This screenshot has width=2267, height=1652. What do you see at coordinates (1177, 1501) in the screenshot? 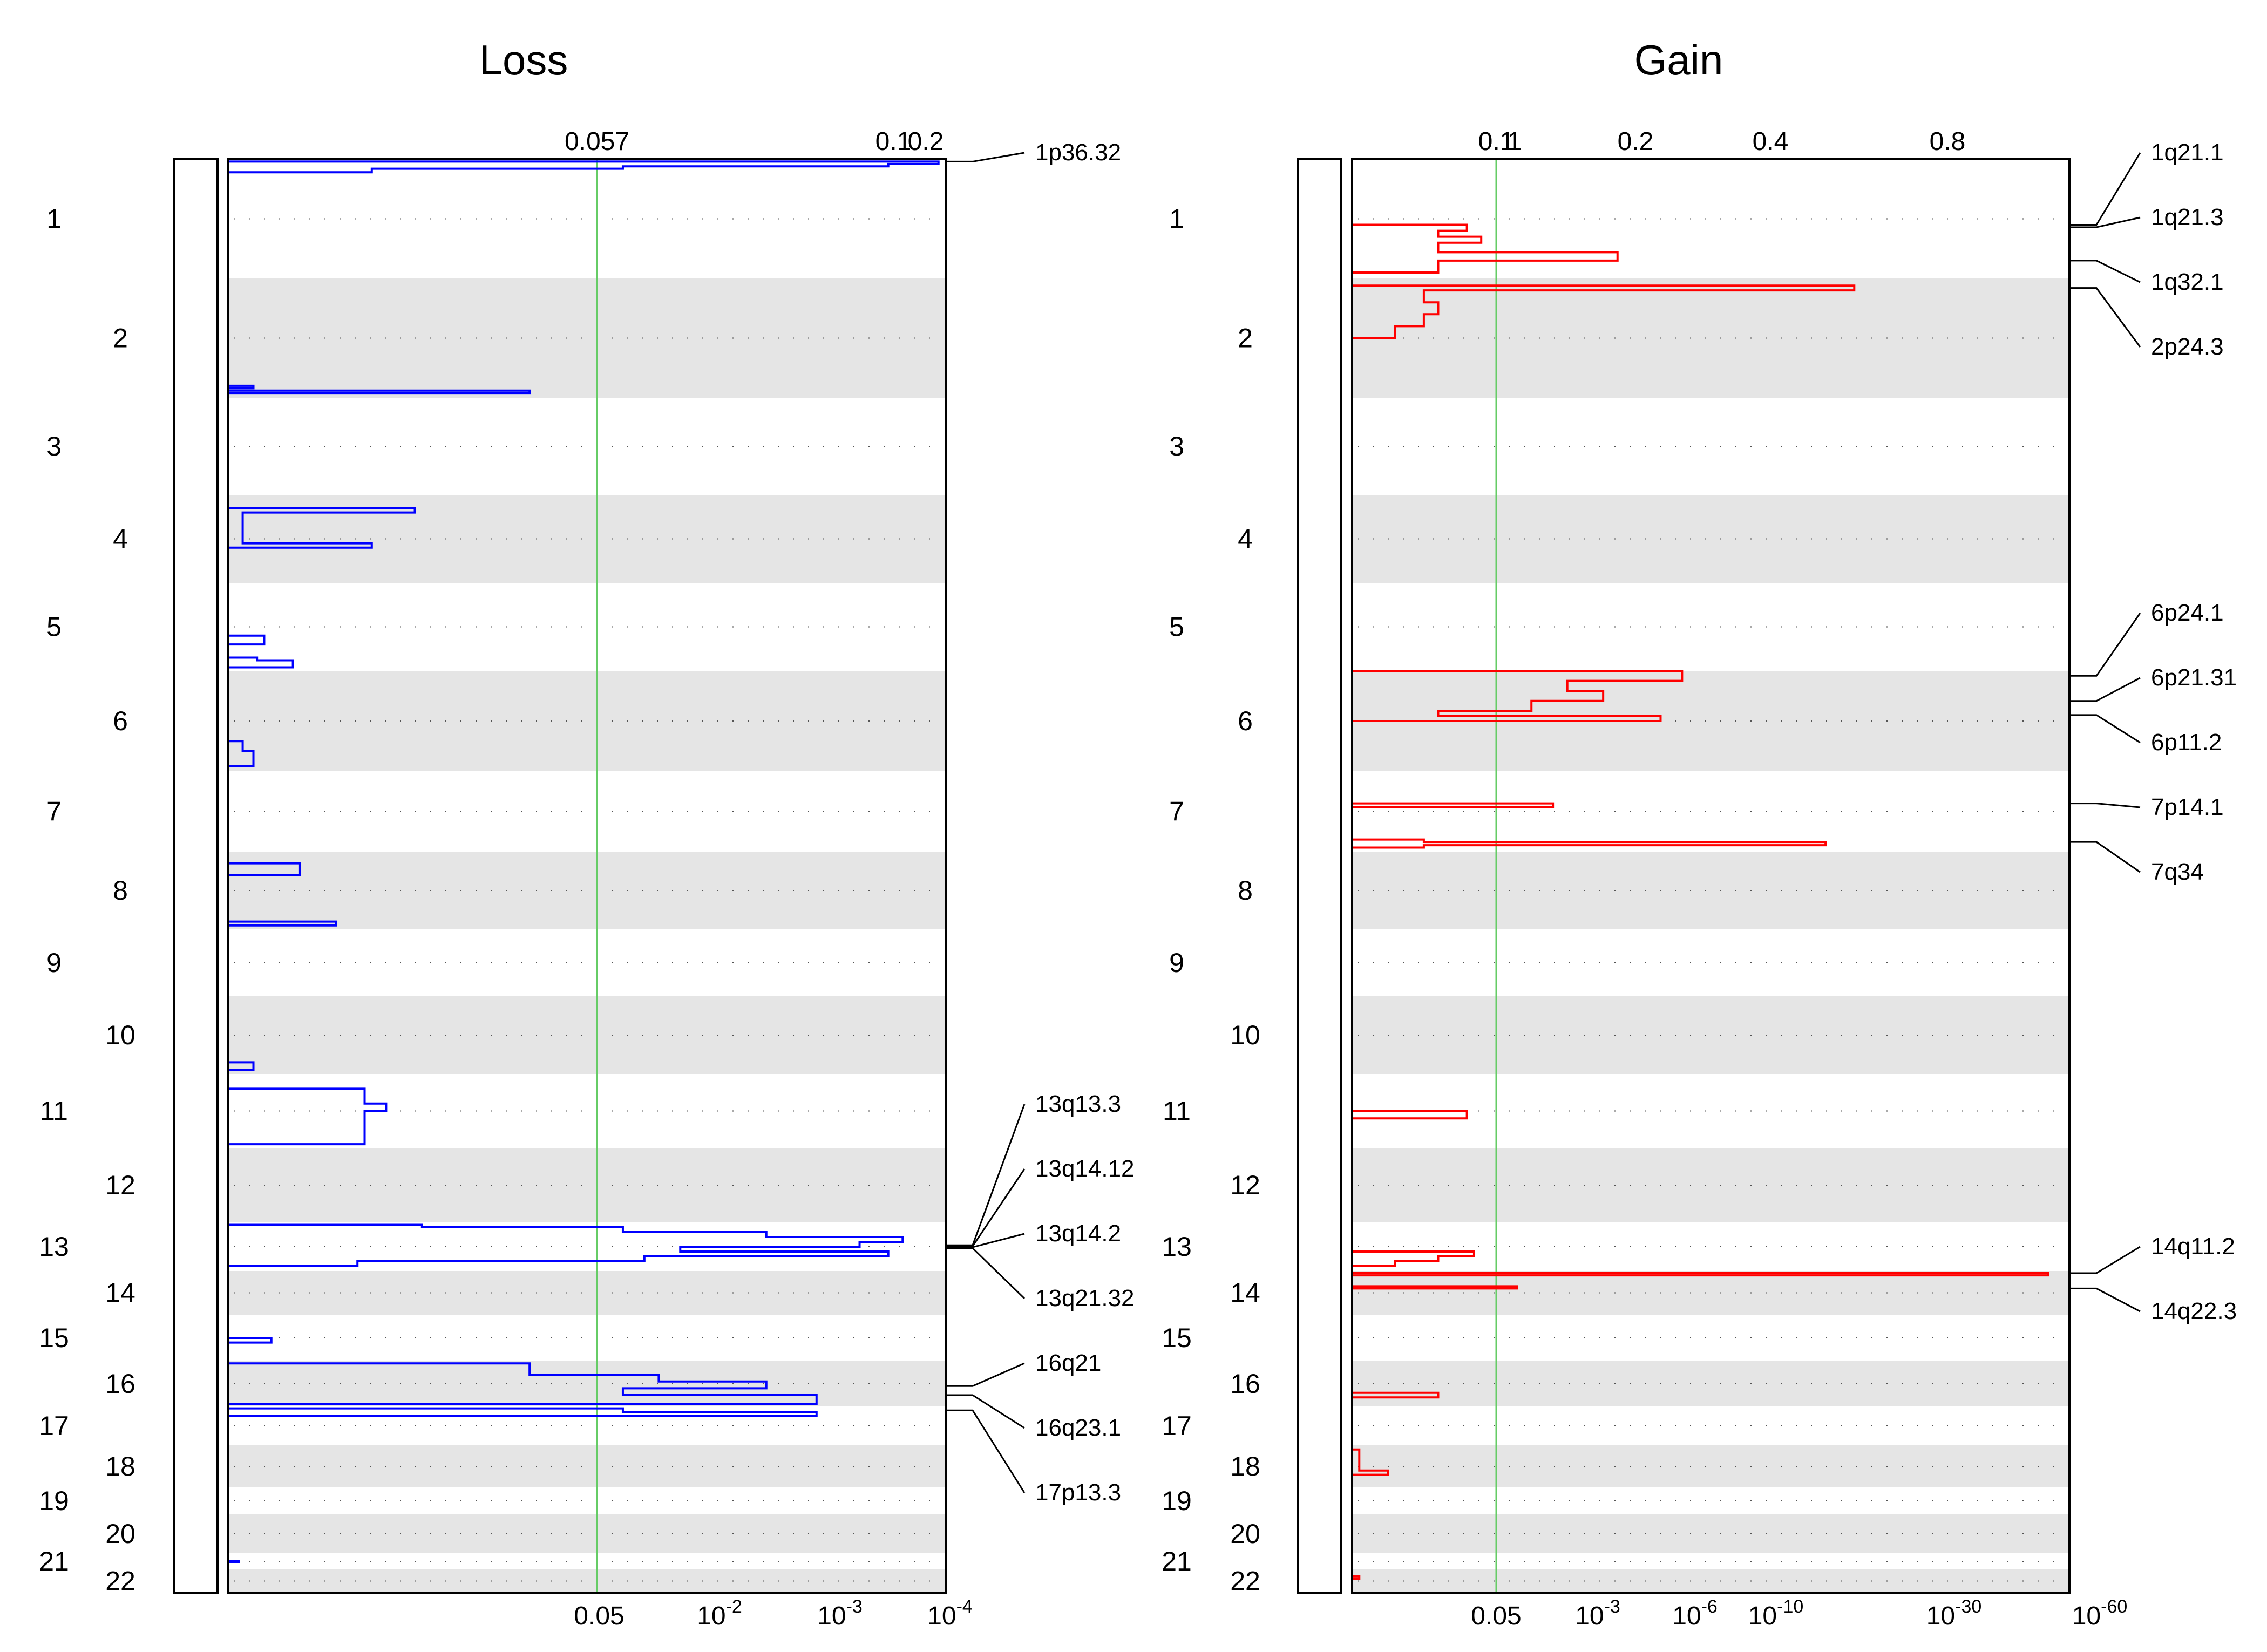
I see `chromosome-label-19: 19` at bounding box center [1177, 1501].